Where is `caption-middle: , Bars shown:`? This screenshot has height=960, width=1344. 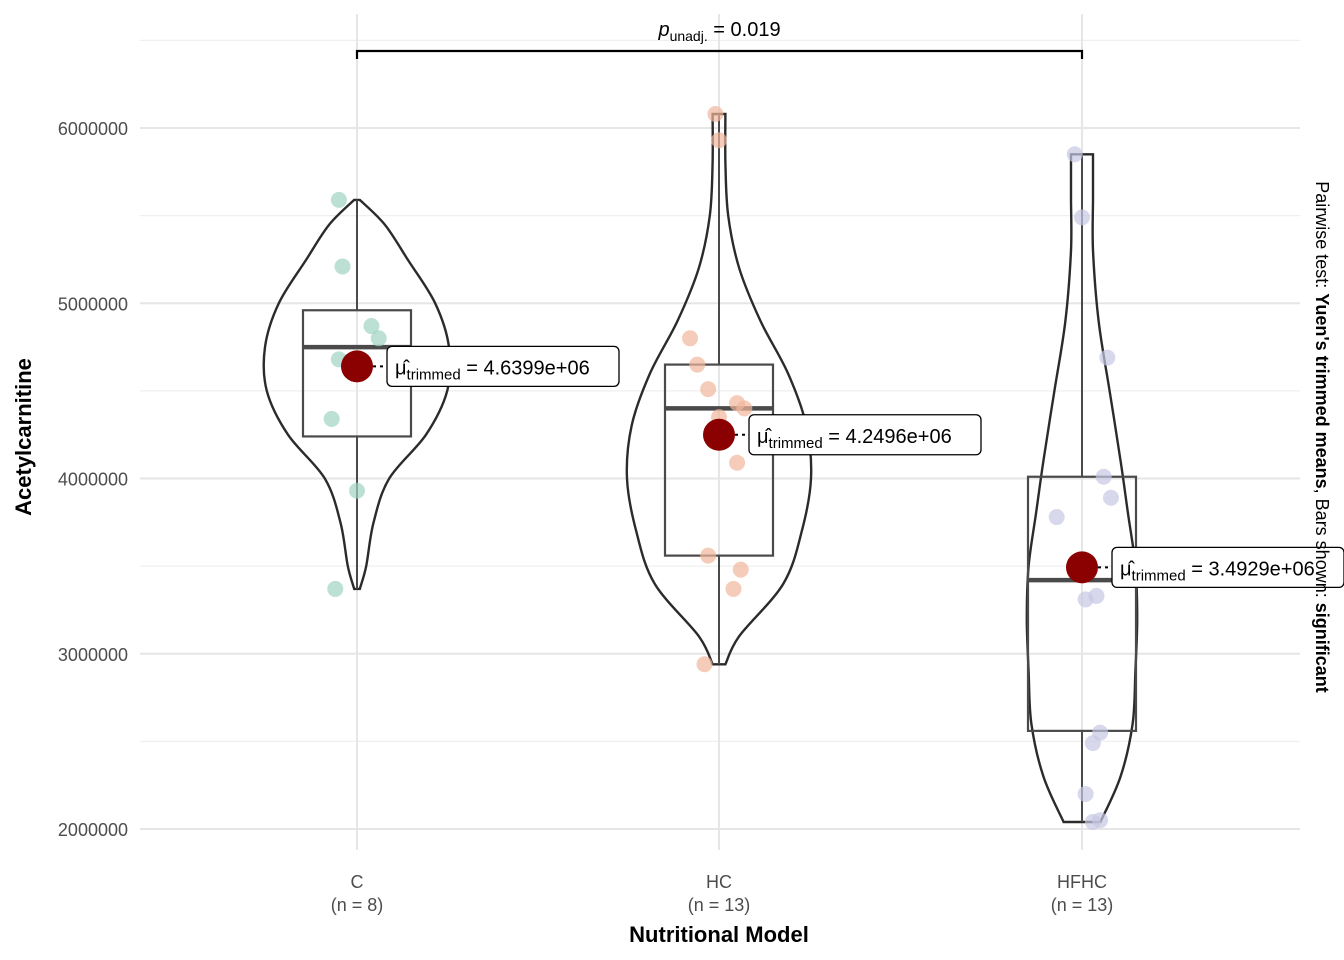 caption-middle: , Bars shown: is located at coordinates (1322, 546).